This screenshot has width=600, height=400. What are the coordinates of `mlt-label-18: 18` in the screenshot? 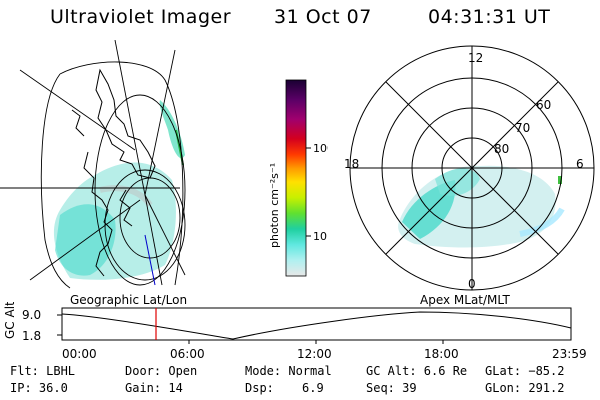 It's located at (351, 164).